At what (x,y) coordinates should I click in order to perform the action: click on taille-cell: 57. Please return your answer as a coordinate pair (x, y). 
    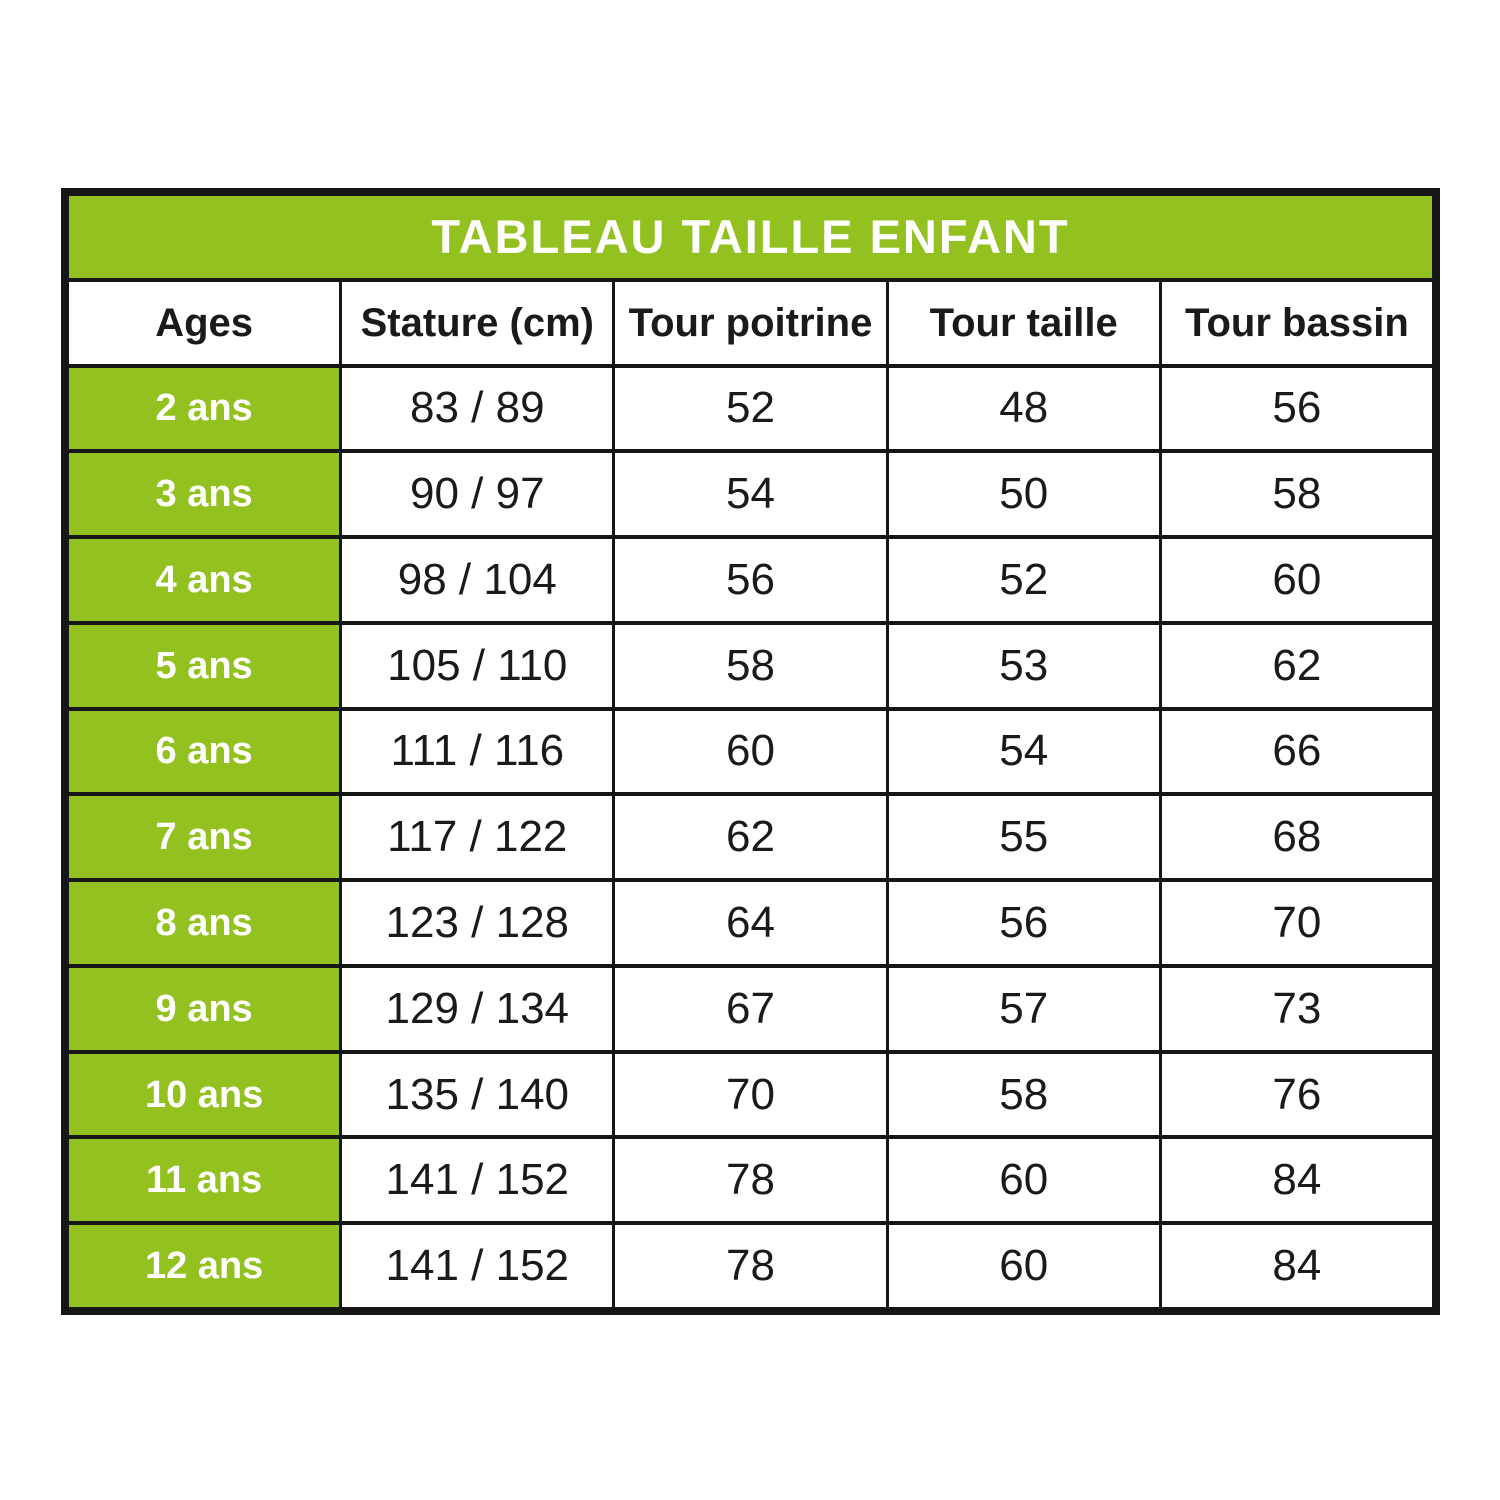
    Looking at the image, I should click on (1023, 1008).